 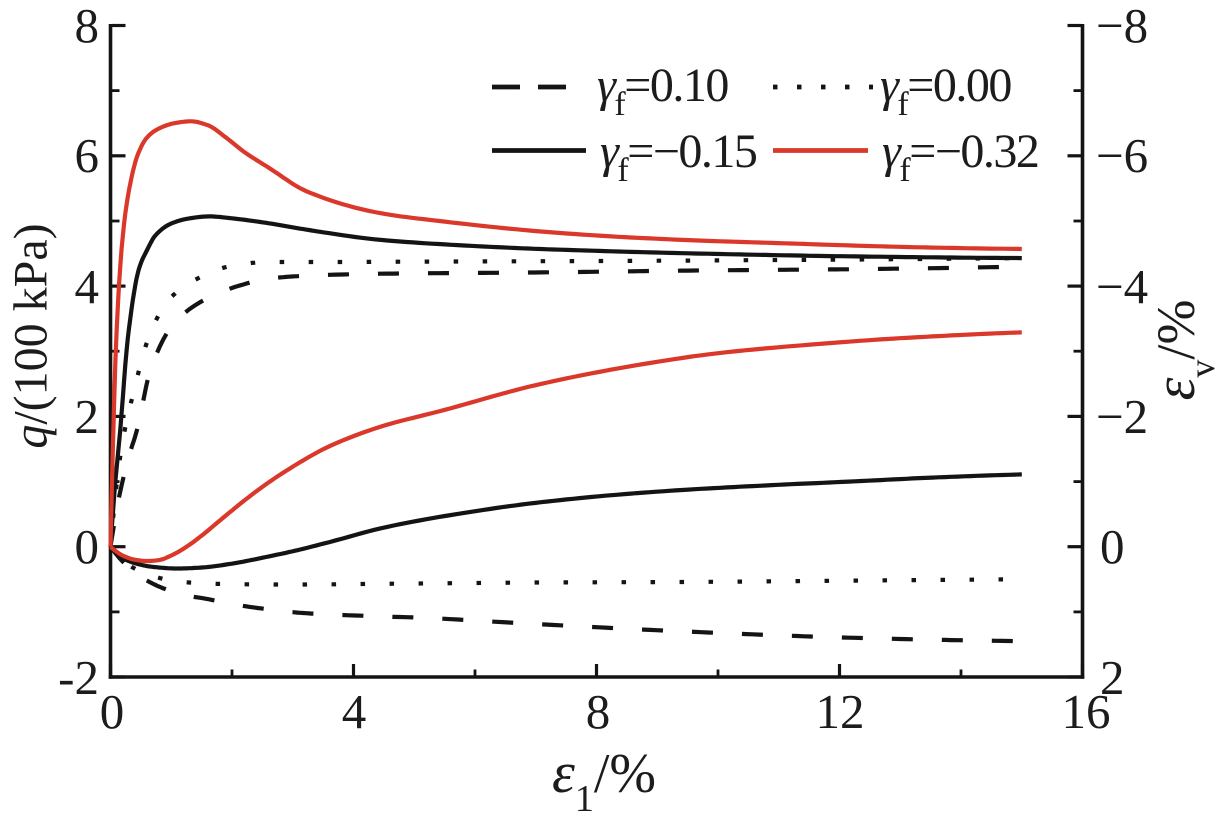 What do you see at coordinates (78, 677) in the screenshot?
I see `svg-text: -2` at bounding box center [78, 677].